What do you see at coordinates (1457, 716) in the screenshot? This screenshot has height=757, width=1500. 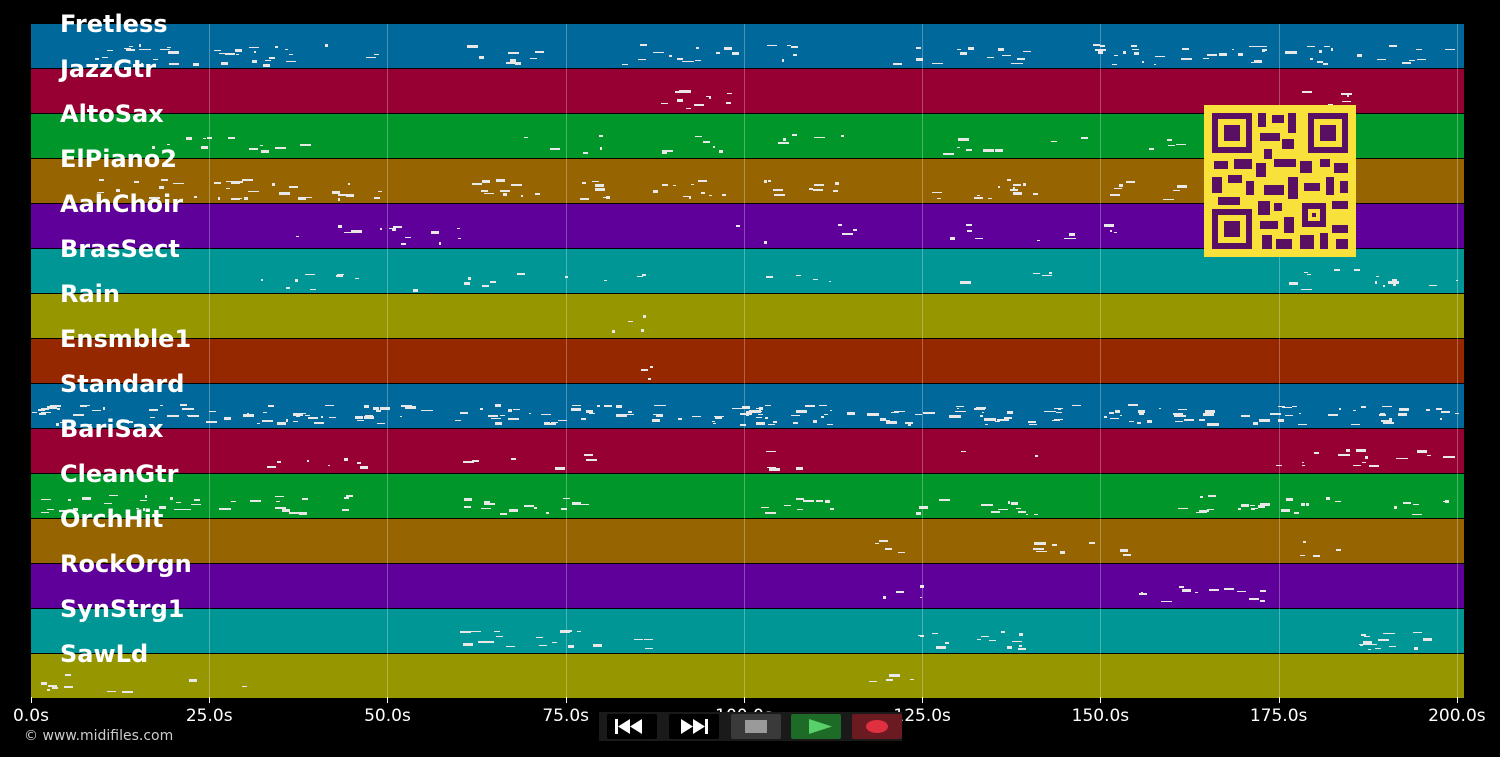 I see `axis-tick-label: 200.0s` at bounding box center [1457, 716].